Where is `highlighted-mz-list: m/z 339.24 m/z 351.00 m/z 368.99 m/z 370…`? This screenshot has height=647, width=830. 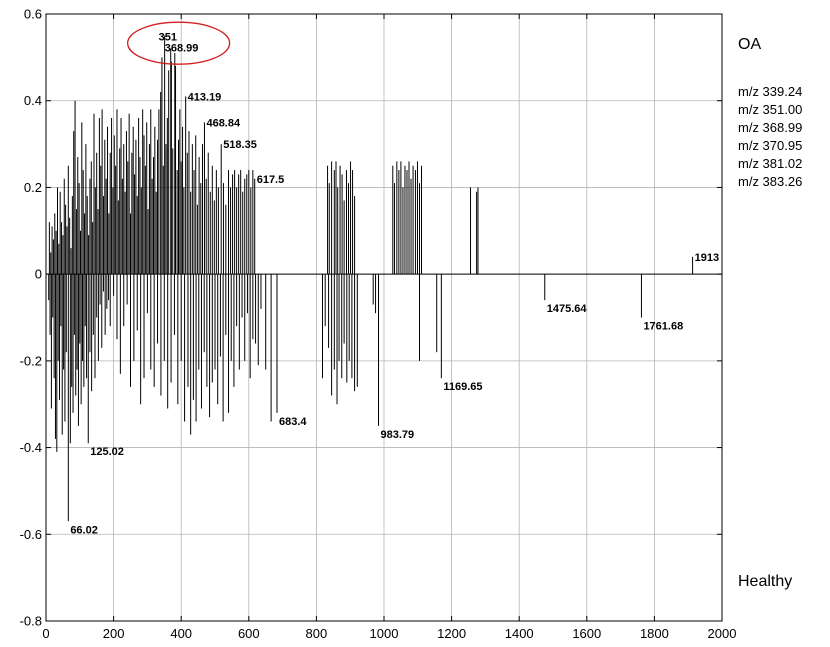
highlighted-mz-list: m/z 339.24 m/z 351.00 m/z 368.99 m/z 370… is located at coordinates (770, 137).